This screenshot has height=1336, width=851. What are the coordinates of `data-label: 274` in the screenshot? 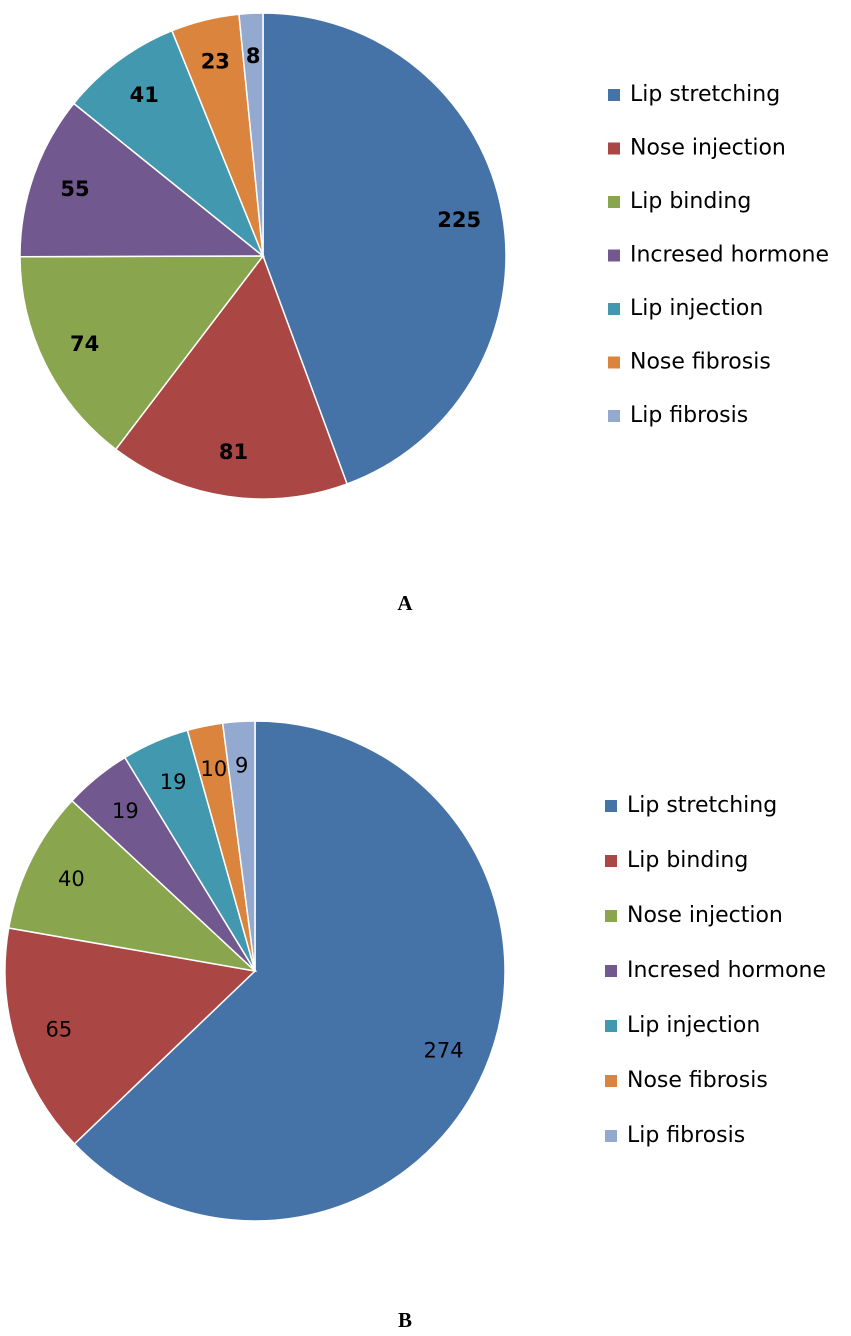 It's located at (443, 1050).